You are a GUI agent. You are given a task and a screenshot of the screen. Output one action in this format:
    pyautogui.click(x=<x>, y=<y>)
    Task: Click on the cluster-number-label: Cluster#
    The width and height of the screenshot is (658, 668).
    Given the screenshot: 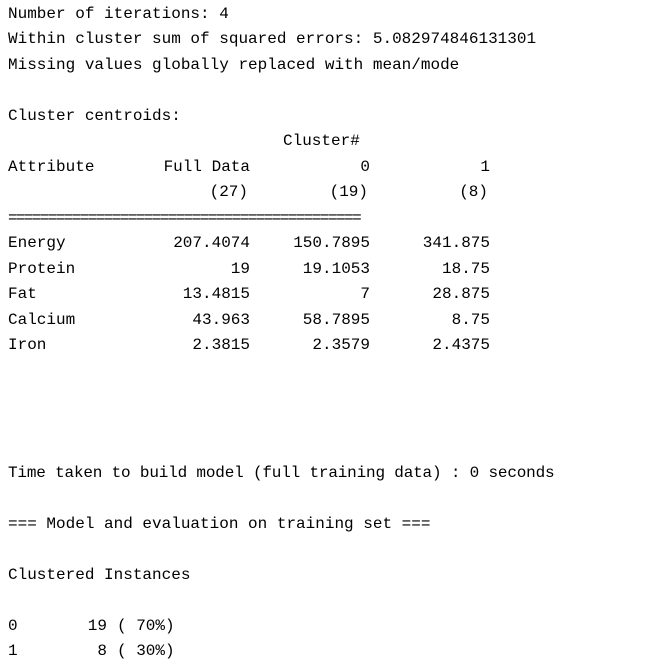 What is the action you would take?
    pyautogui.click(x=321, y=141)
    